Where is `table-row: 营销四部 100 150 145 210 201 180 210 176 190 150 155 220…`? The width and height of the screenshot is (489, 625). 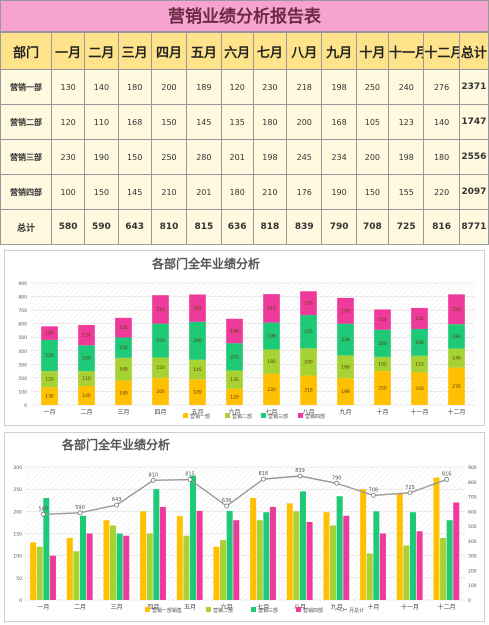
table-row: 营销四部 100 150 145 210 201 180 210 176 190 150 155 220… is located at coordinates (244, 192).